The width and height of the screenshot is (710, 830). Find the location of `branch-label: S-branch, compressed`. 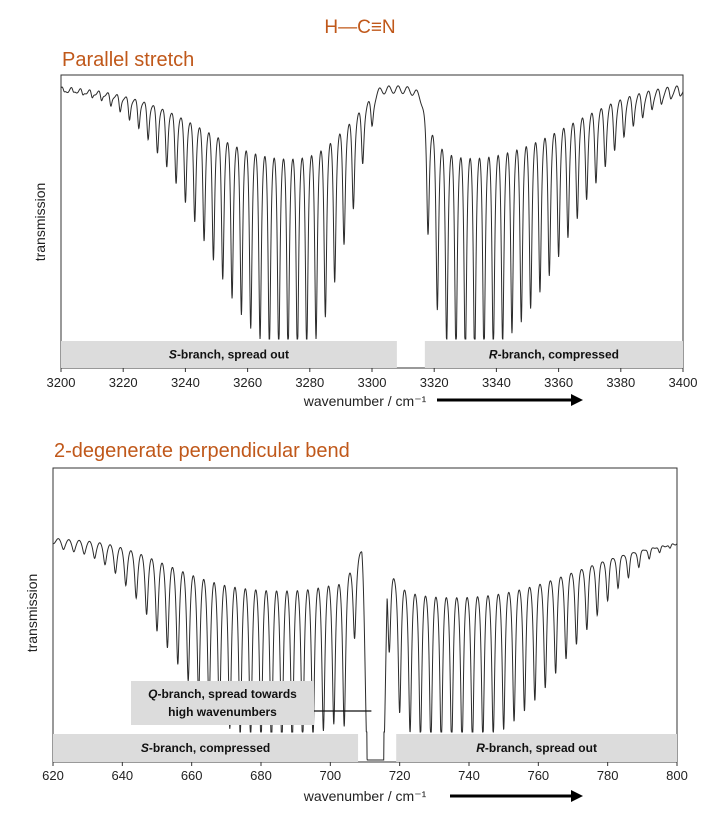

branch-label: S-branch, compressed is located at coordinates (205, 748).